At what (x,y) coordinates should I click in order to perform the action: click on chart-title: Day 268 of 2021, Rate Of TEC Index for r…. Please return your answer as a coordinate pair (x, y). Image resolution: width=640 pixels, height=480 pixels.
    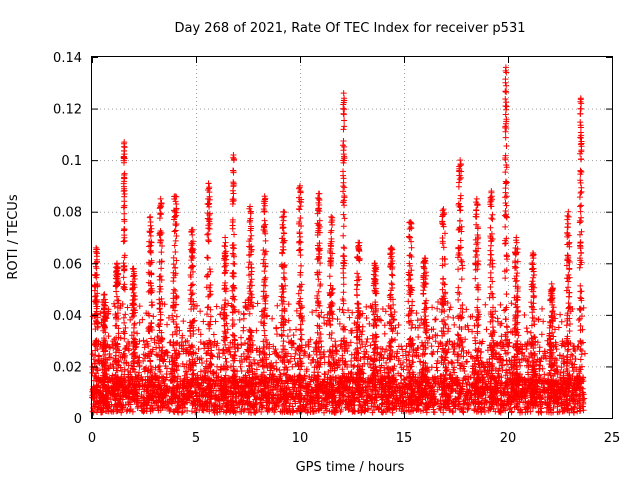
    Looking at the image, I should click on (350, 28).